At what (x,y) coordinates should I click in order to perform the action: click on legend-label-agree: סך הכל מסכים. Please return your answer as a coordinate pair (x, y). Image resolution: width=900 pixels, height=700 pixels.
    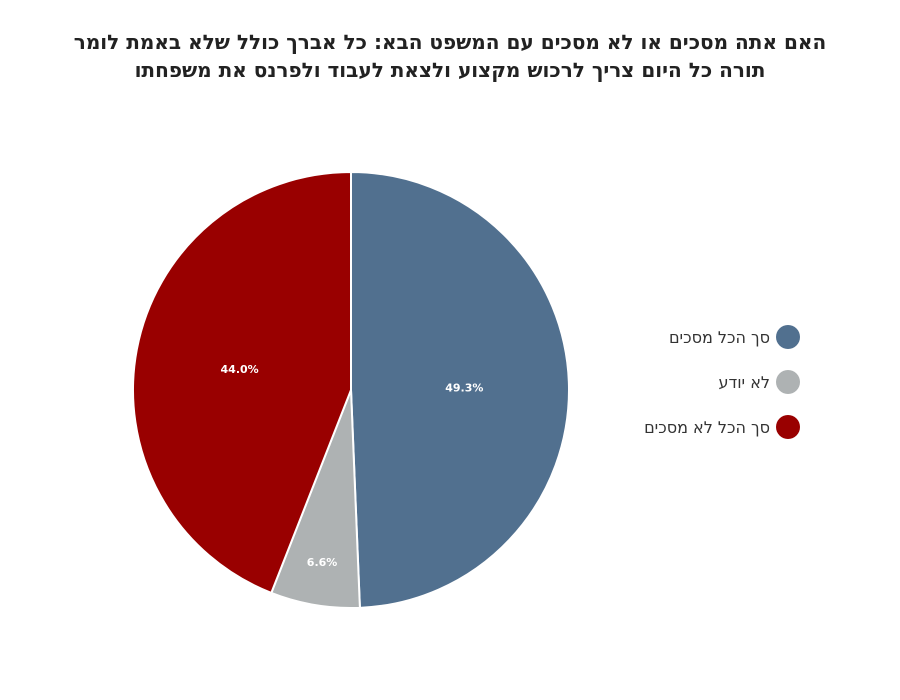
    Looking at the image, I should click on (719, 337).